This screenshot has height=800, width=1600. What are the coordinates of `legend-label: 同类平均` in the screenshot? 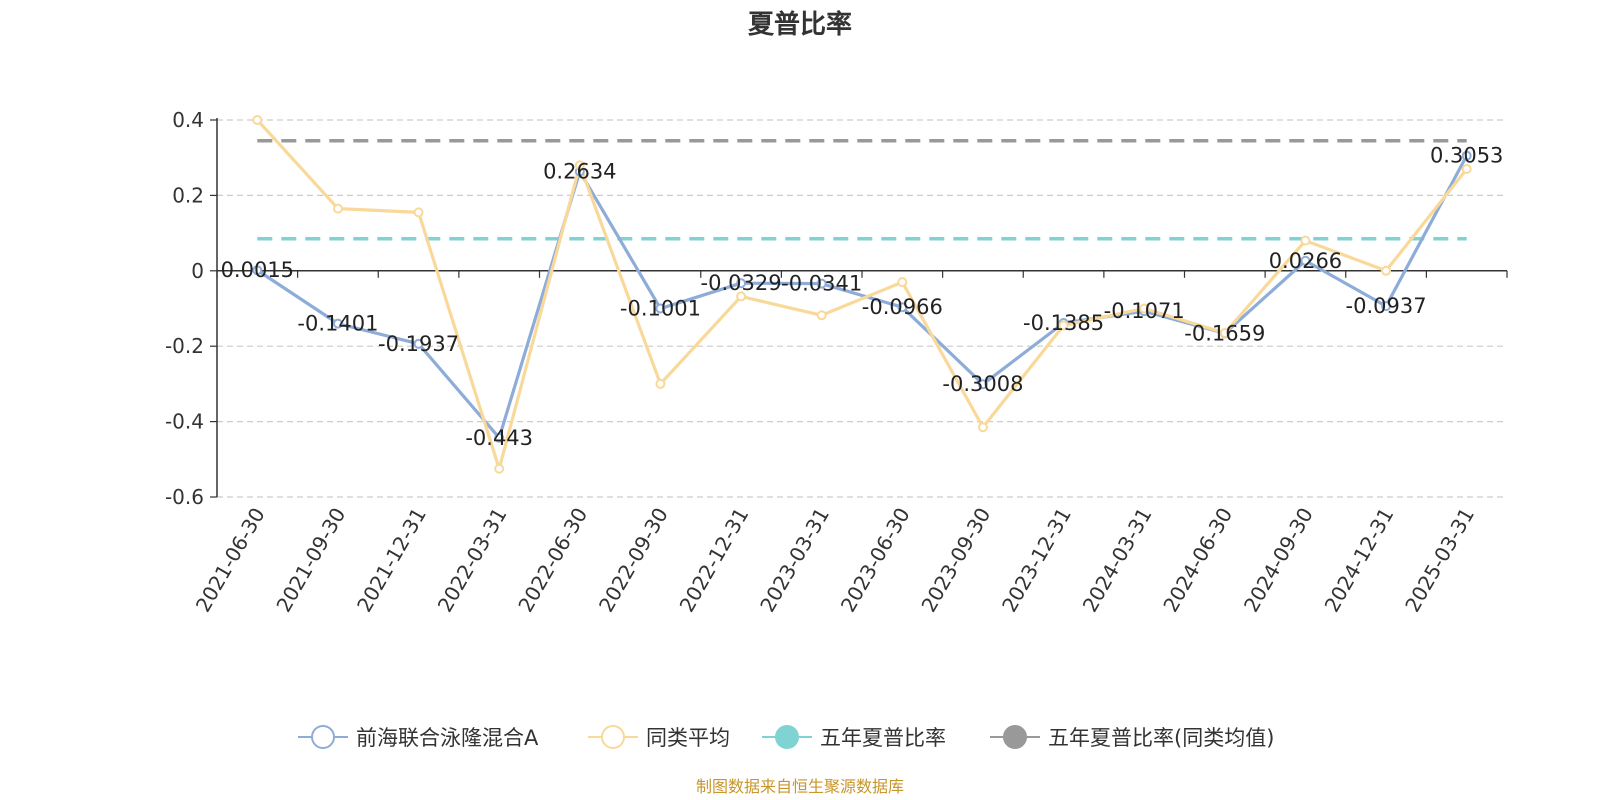 It's located at (688, 738).